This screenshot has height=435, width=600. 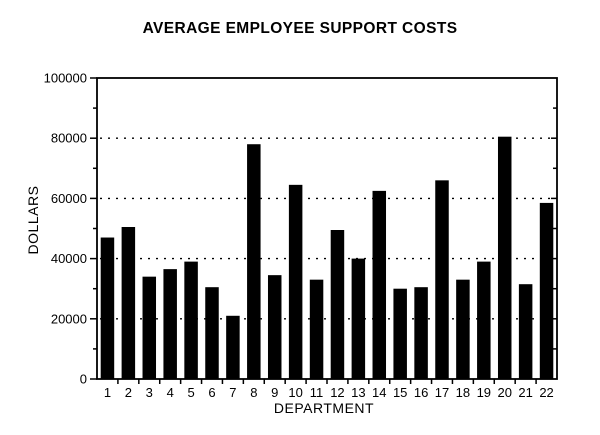 I want to click on x-tick-label: 8, so click(x=253, y=392).